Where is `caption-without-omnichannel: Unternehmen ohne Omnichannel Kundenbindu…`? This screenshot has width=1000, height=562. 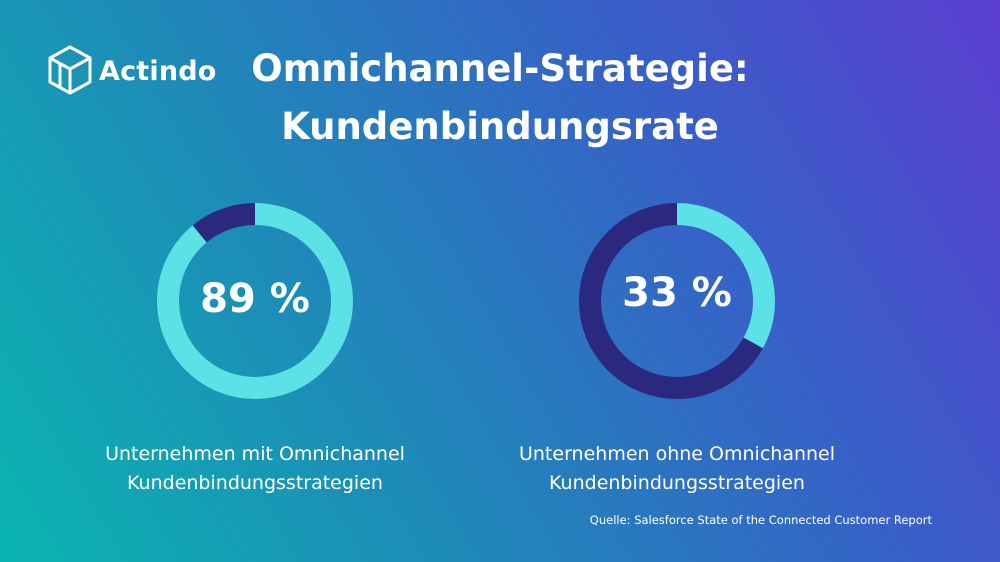 caption-without-omnichannel: Unternehmen ohne Omnichannel Kundenbindu… is located at coordinates (677, 469).